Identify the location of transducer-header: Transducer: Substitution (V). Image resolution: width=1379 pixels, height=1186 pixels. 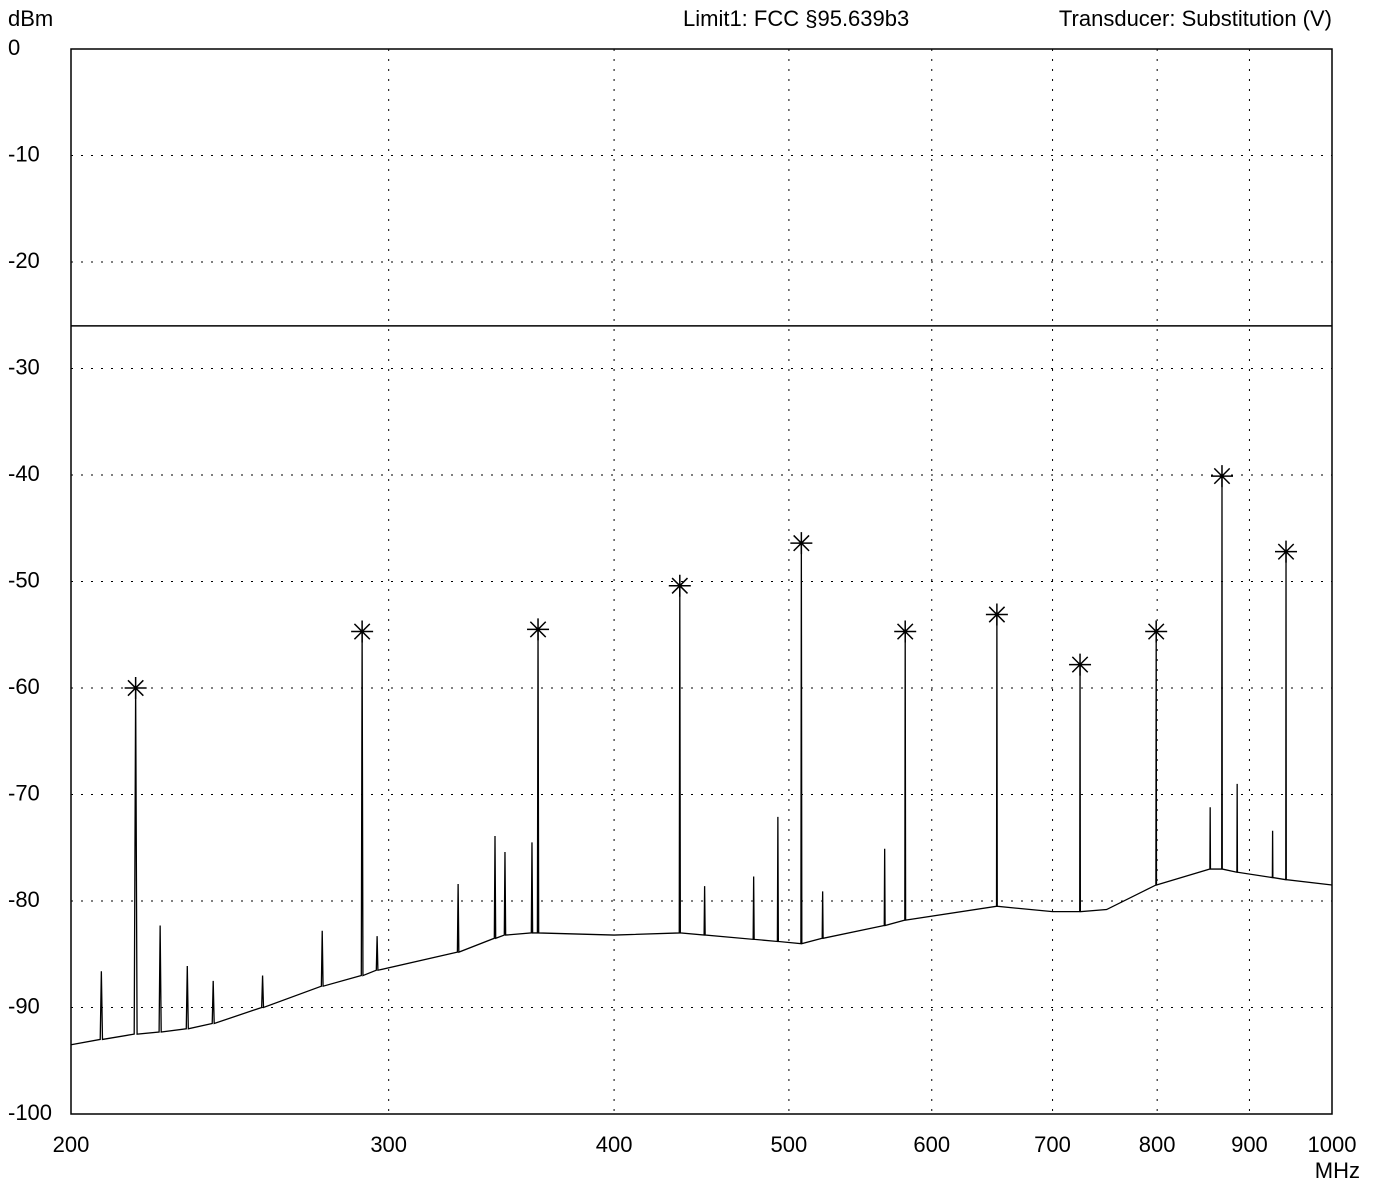
(1195, 18).